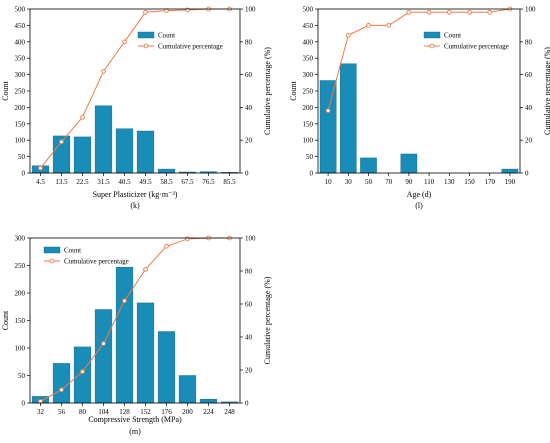  I want to click on x-tick-label: 224, so click(208, 412).